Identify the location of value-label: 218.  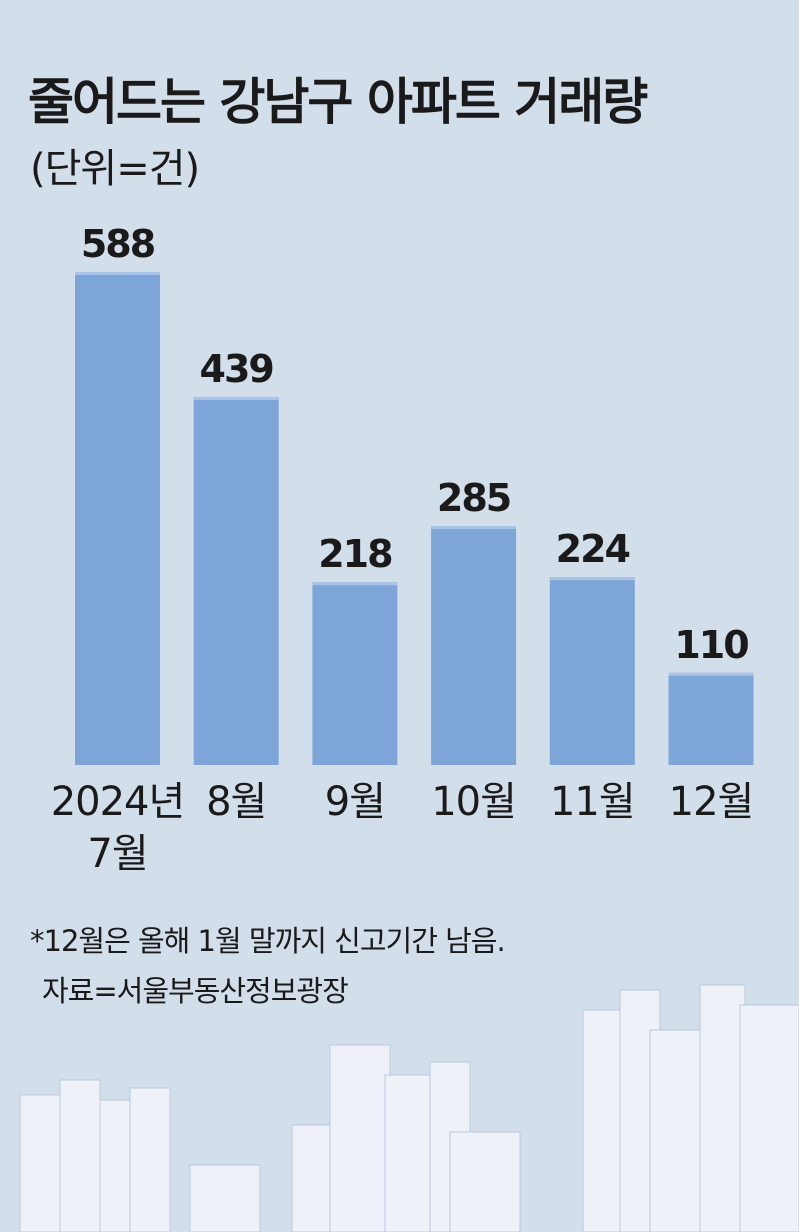
(355, 554).